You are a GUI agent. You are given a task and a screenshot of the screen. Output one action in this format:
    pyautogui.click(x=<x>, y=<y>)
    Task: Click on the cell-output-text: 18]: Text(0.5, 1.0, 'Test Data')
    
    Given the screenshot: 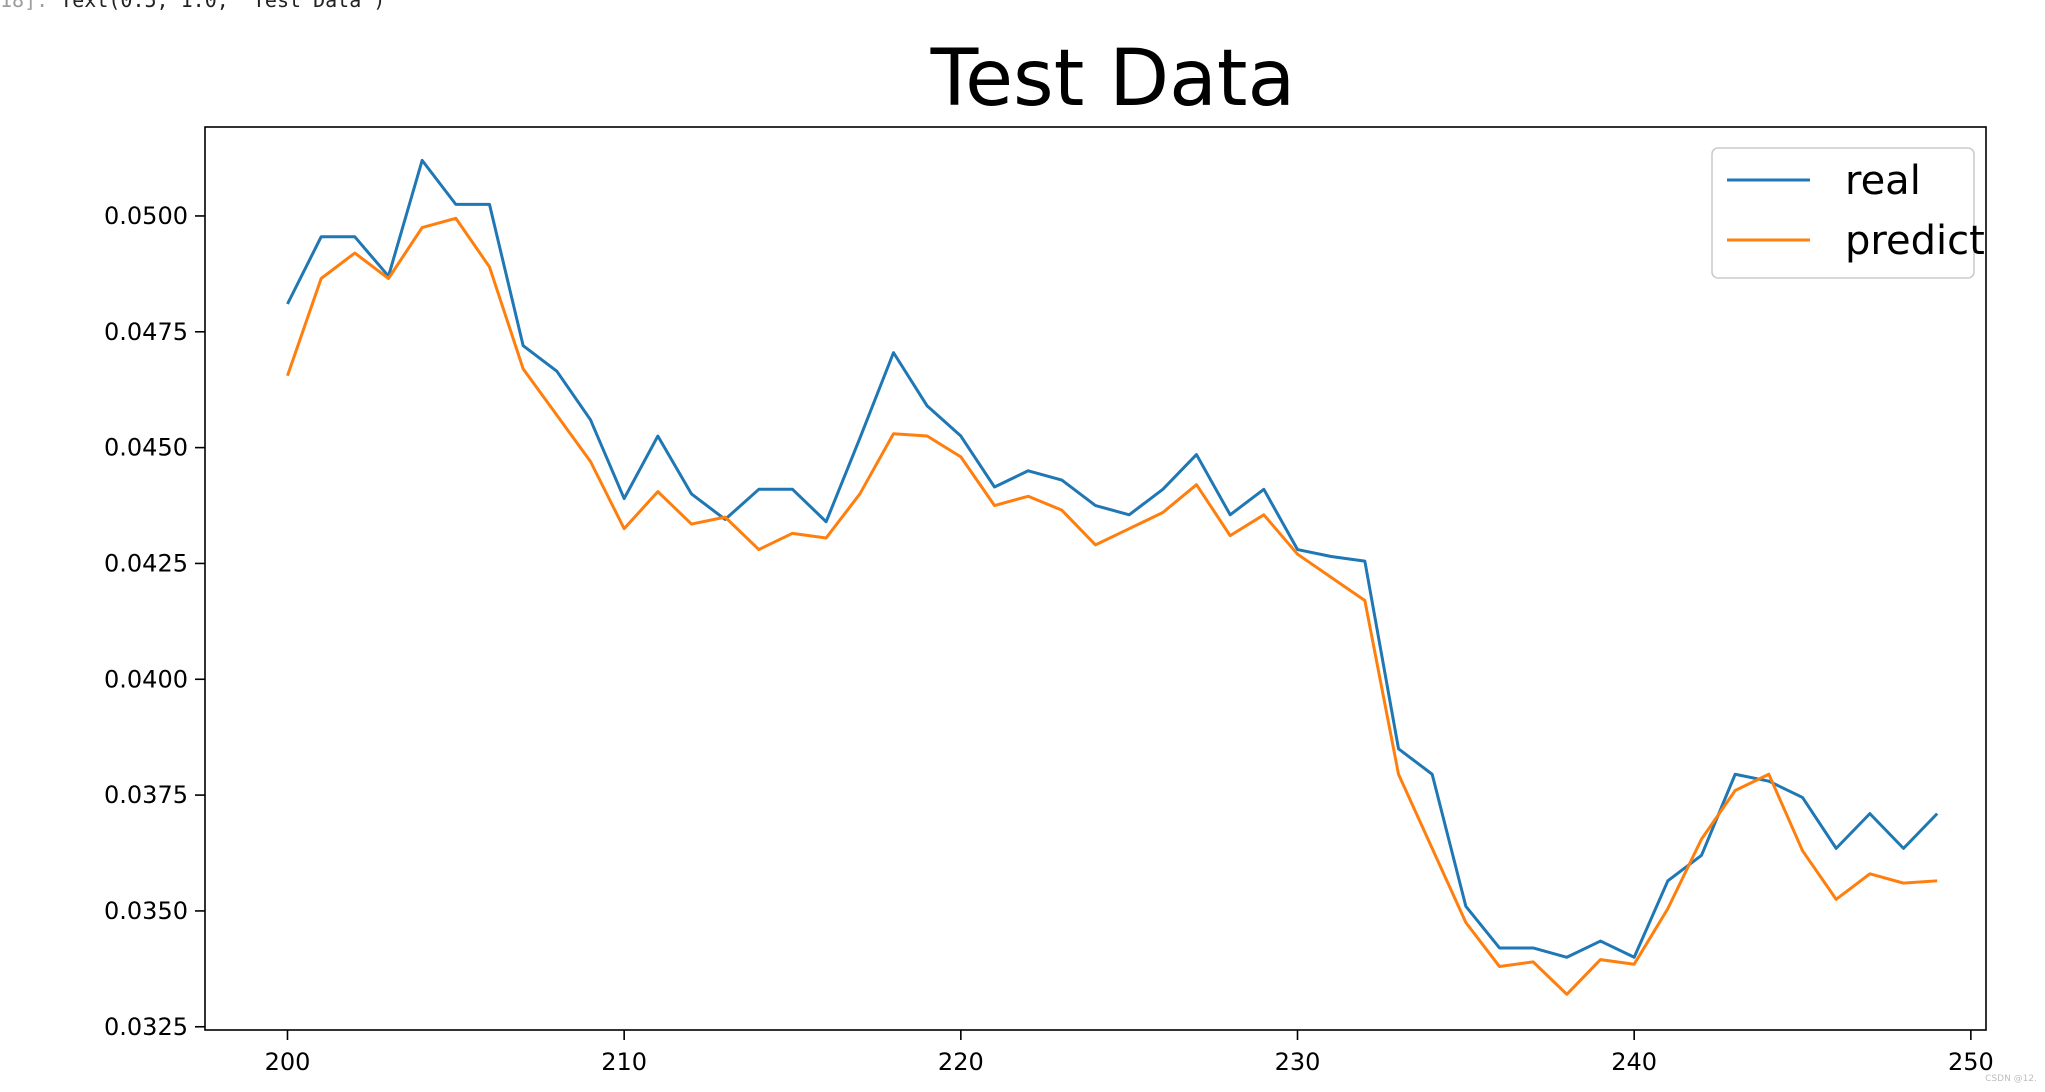 What is the action you would take?
    pyautogui.click(x=192, y=6)
    